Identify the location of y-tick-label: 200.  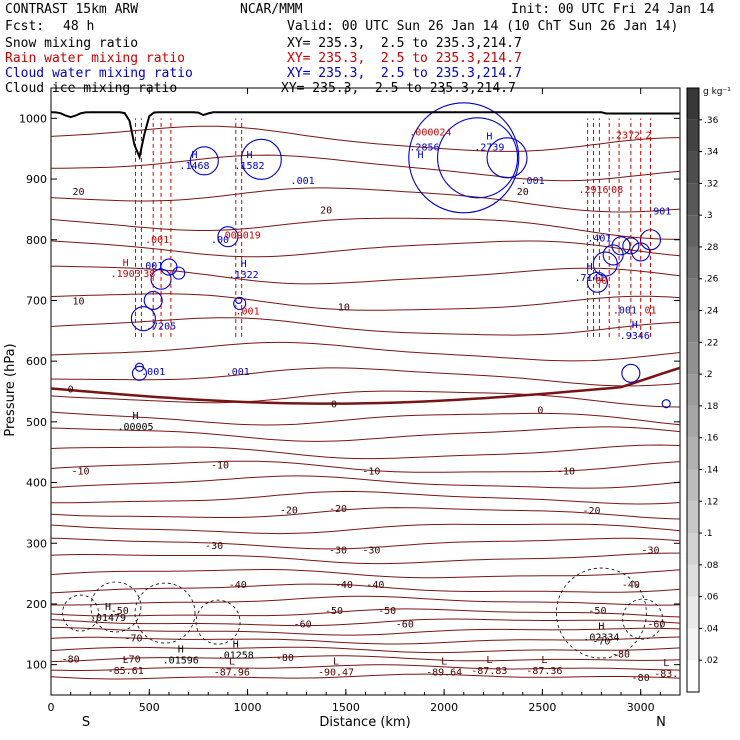
(36, 604).